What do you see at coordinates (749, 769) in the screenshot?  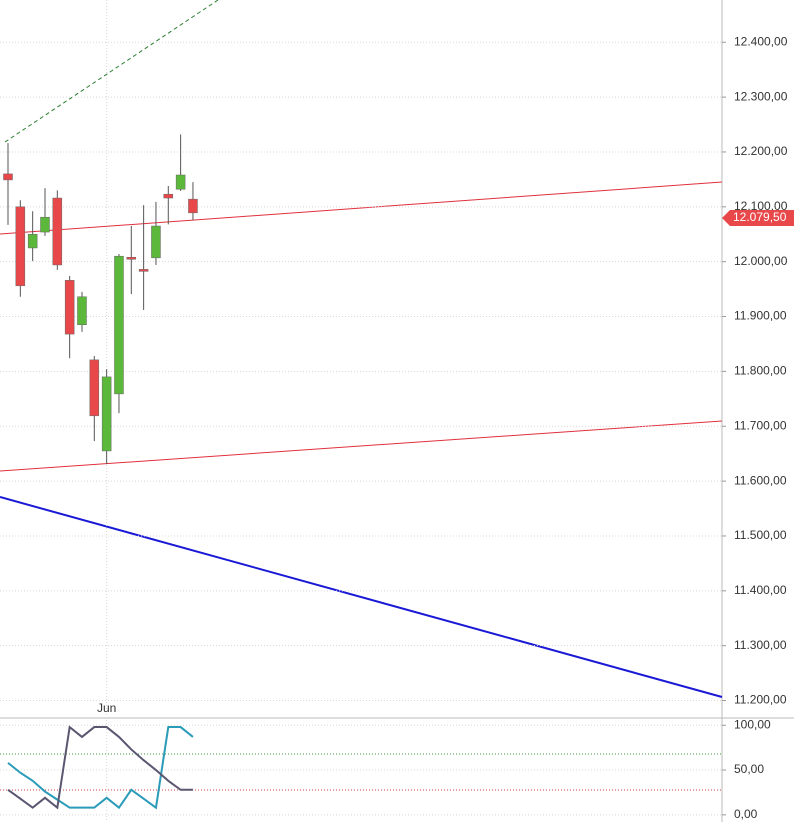 I see `y-tick-label: 50,00` at bounding box center [749, 769].